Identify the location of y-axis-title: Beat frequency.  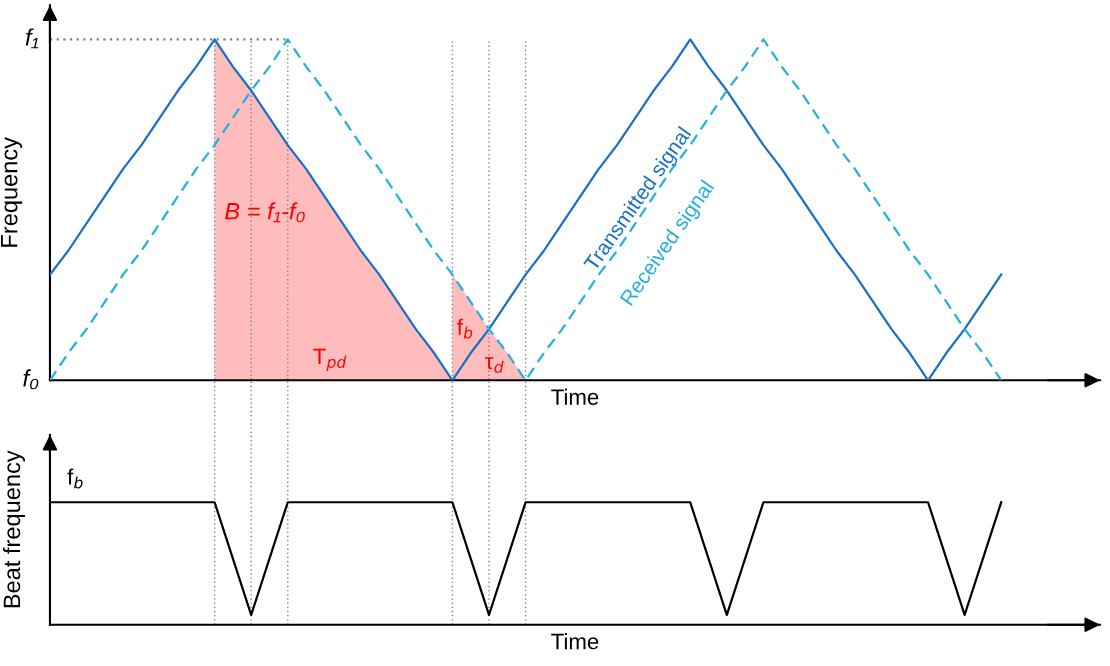
(13, 529).